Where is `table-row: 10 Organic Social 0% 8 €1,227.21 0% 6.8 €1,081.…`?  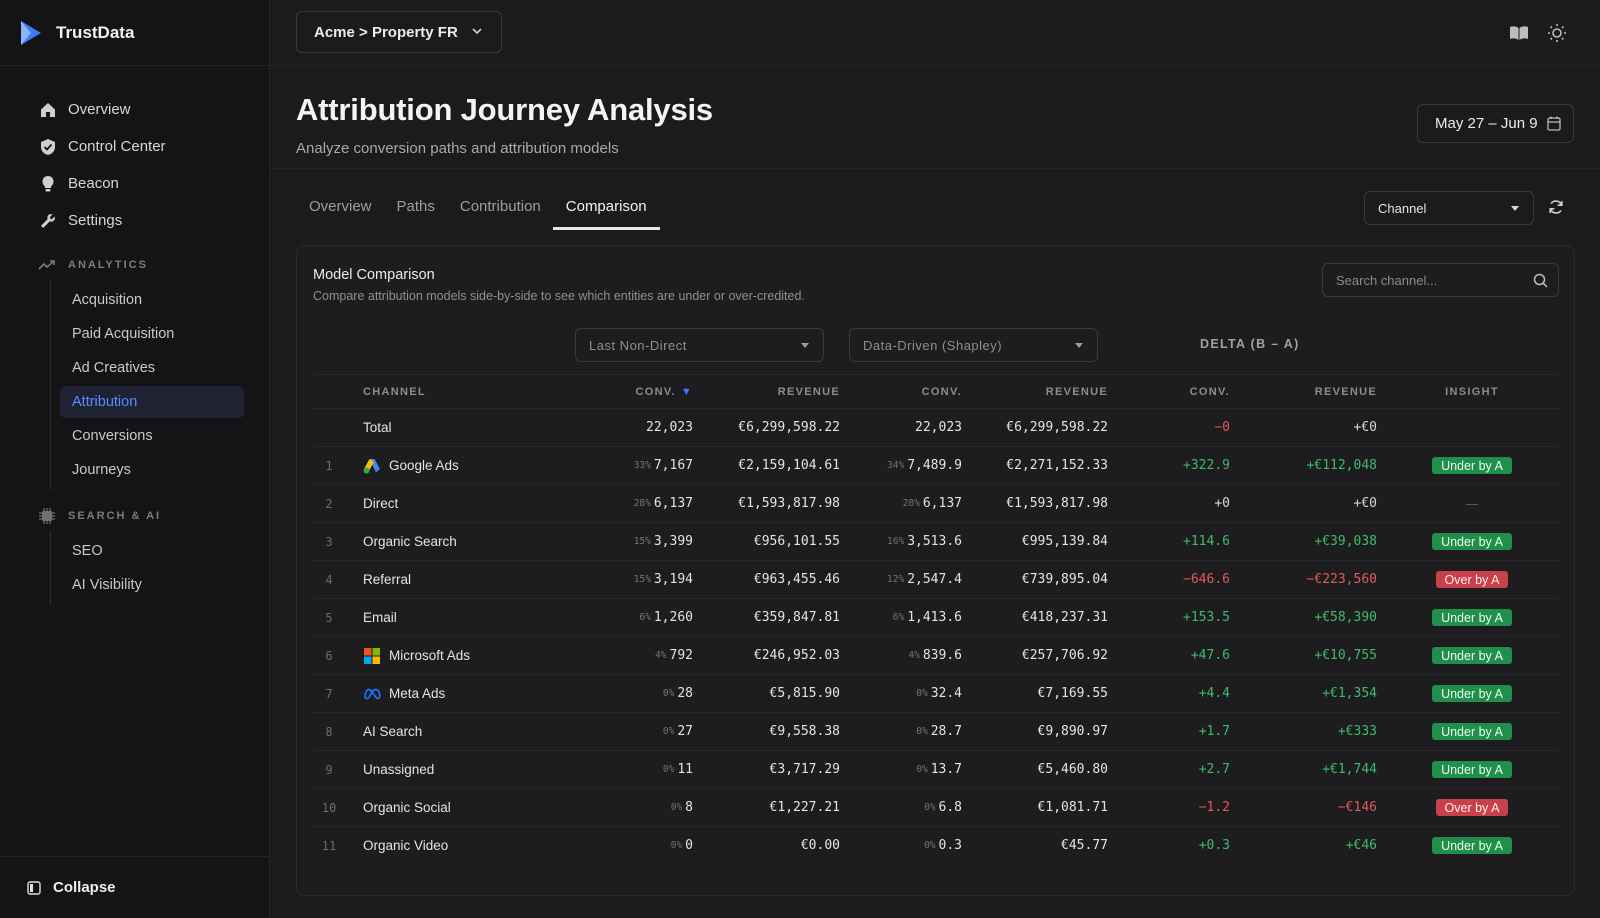 table-row: 10 Organic Social 0% 8 €1,227.21 0% 6.8 €1,081.… is located at coordinates (936, 807).